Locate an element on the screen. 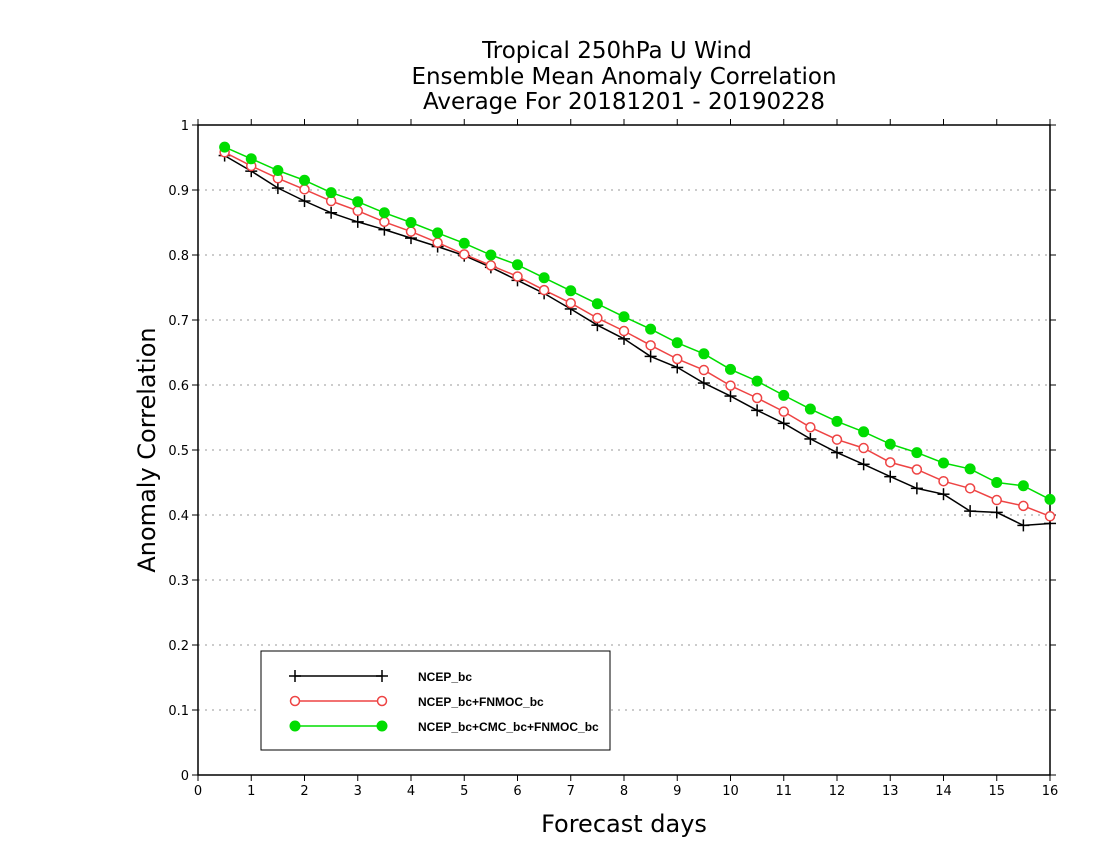 Image resolution: width=1100 pixels, height=850 pixels. y-tick-label-9: 0.9 is located at coordinates (178, 191).